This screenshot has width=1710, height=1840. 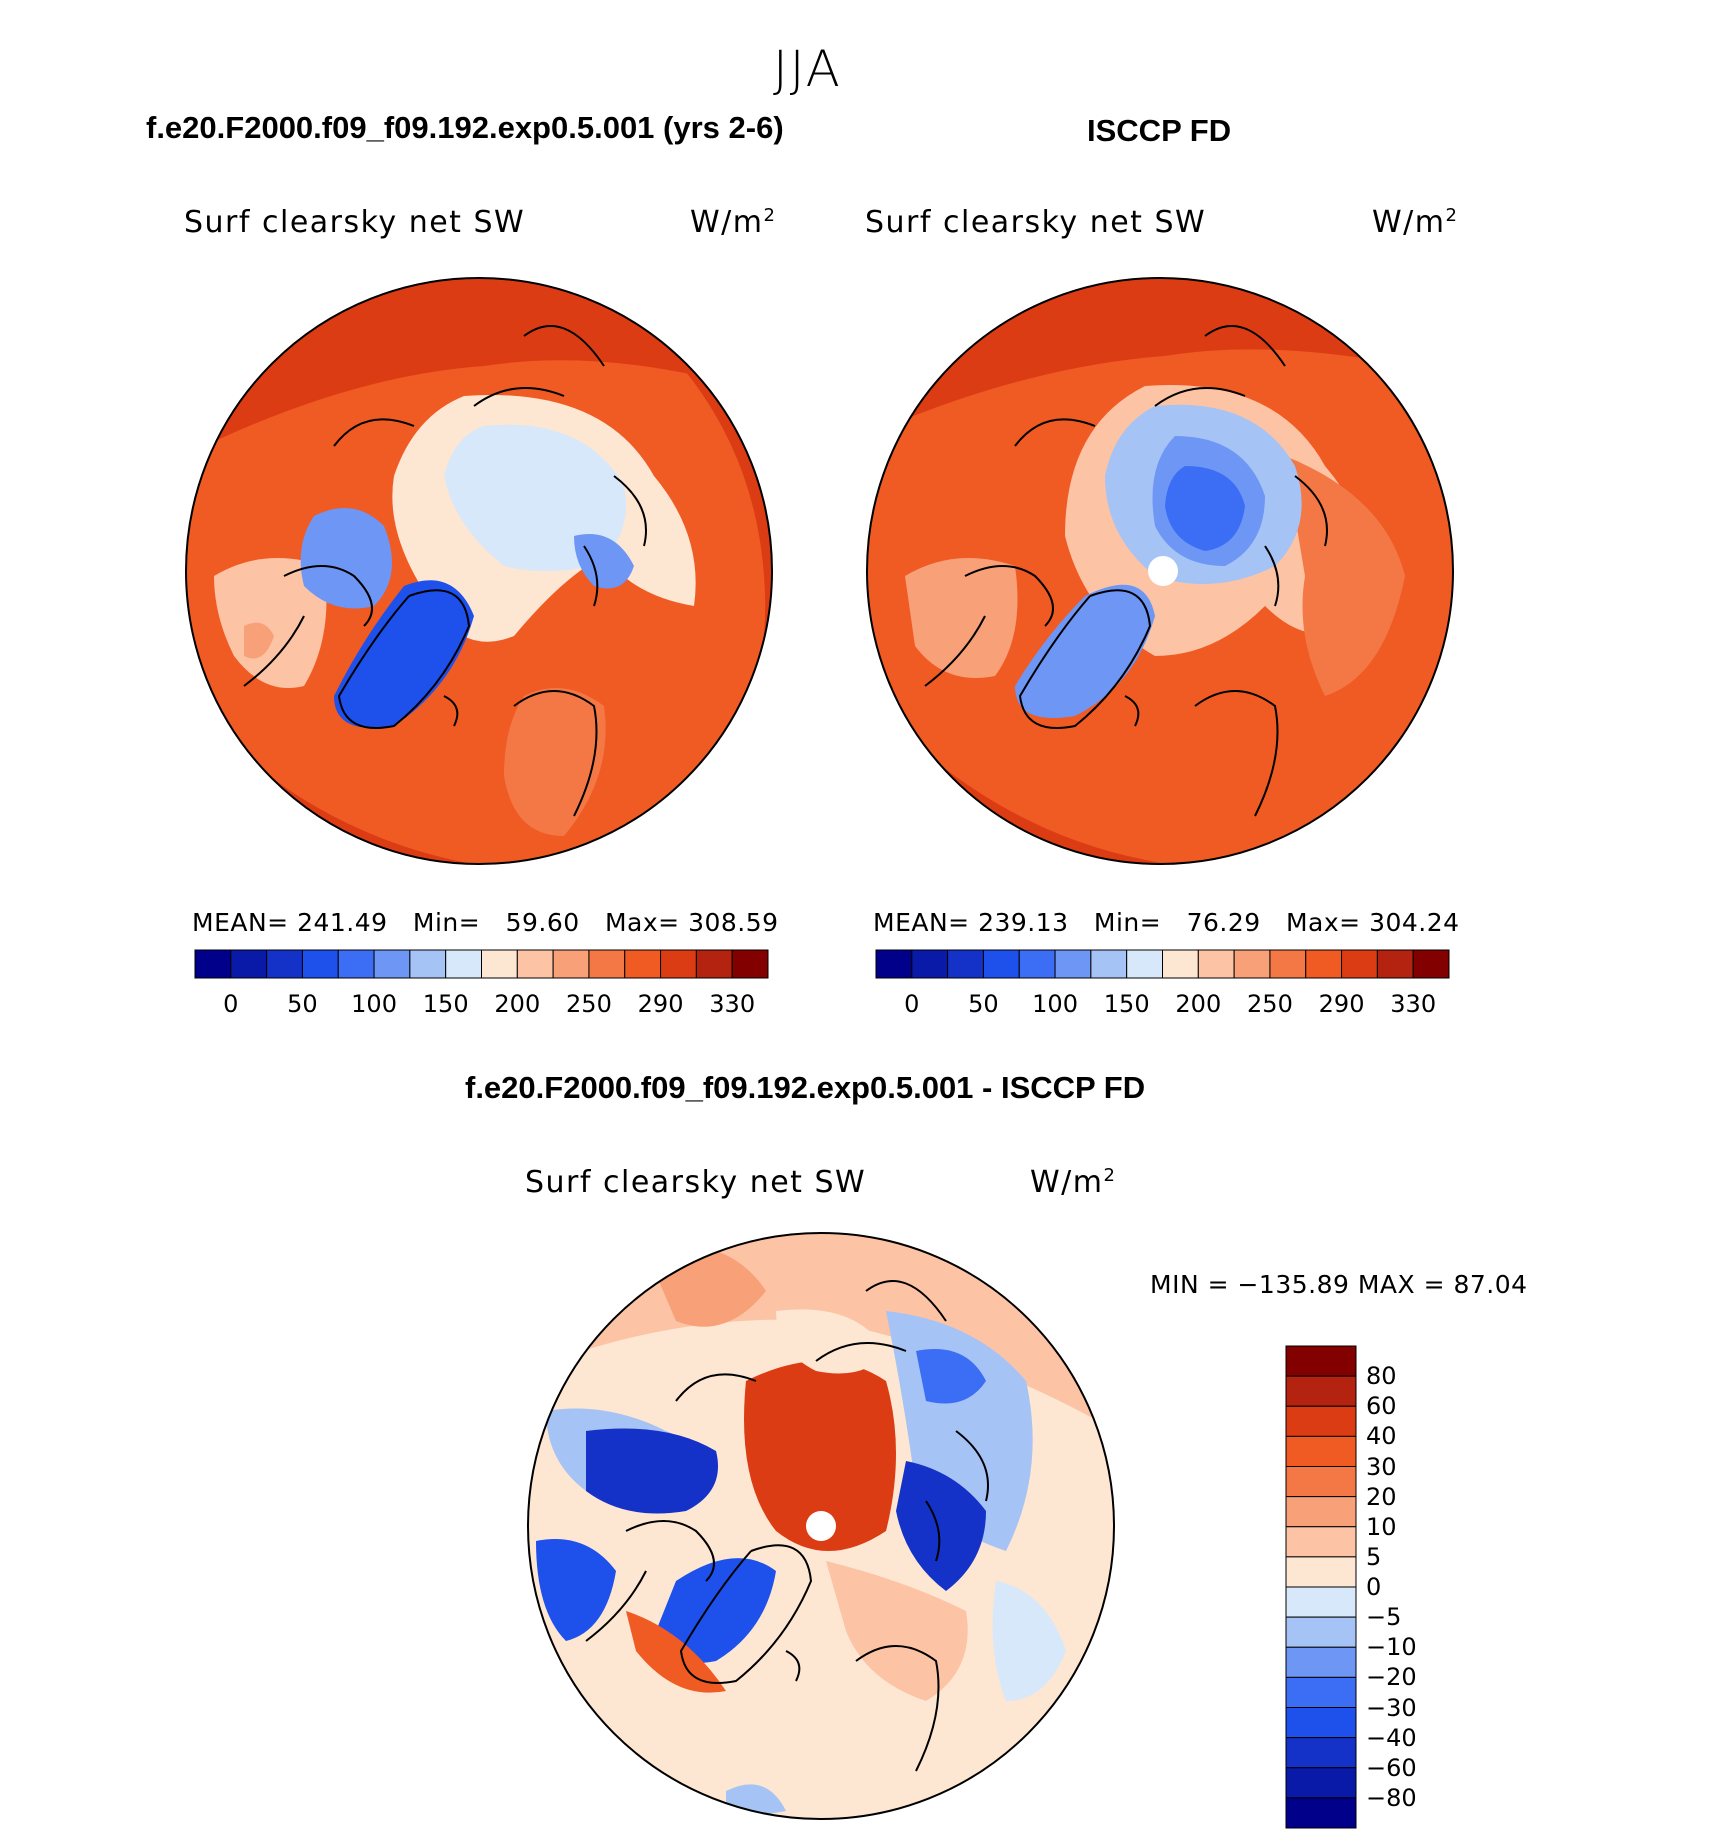 What do you see at coordinates (481, 1005) in the screenshot?
I see `model-colorbar-labels: 0 50 100 150 200 250 290 330` at bounding box center [481, 1005].